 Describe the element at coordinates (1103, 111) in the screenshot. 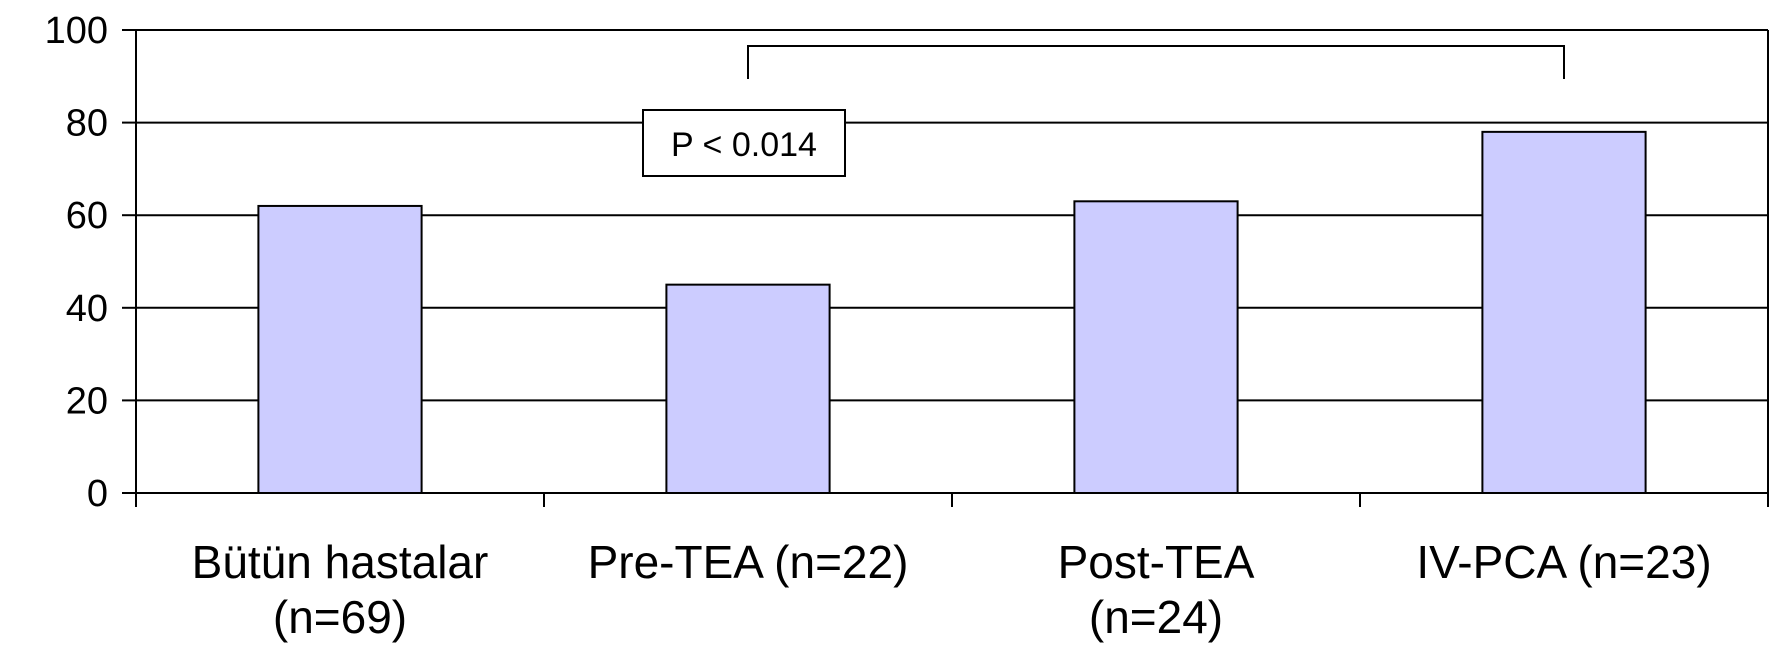

I see `significance-annotation: P < 0.014` at that location.